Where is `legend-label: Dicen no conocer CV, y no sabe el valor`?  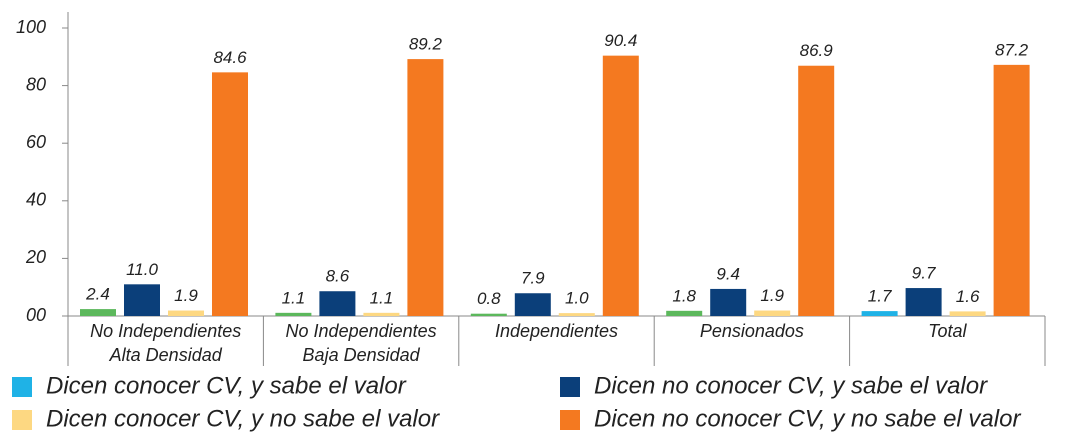
legend-label: Dicen no conocer CV, y no sabe el valor is located at coordinates (807, 418).